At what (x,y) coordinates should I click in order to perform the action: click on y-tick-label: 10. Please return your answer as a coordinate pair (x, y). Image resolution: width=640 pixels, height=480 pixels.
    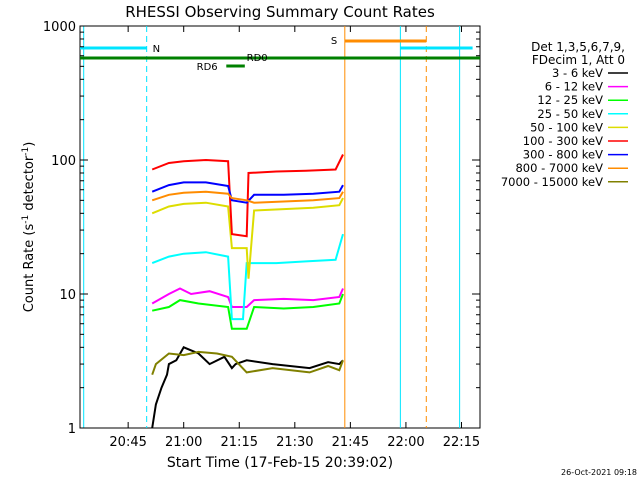
    Looking at the image, I should click on (67, 295).